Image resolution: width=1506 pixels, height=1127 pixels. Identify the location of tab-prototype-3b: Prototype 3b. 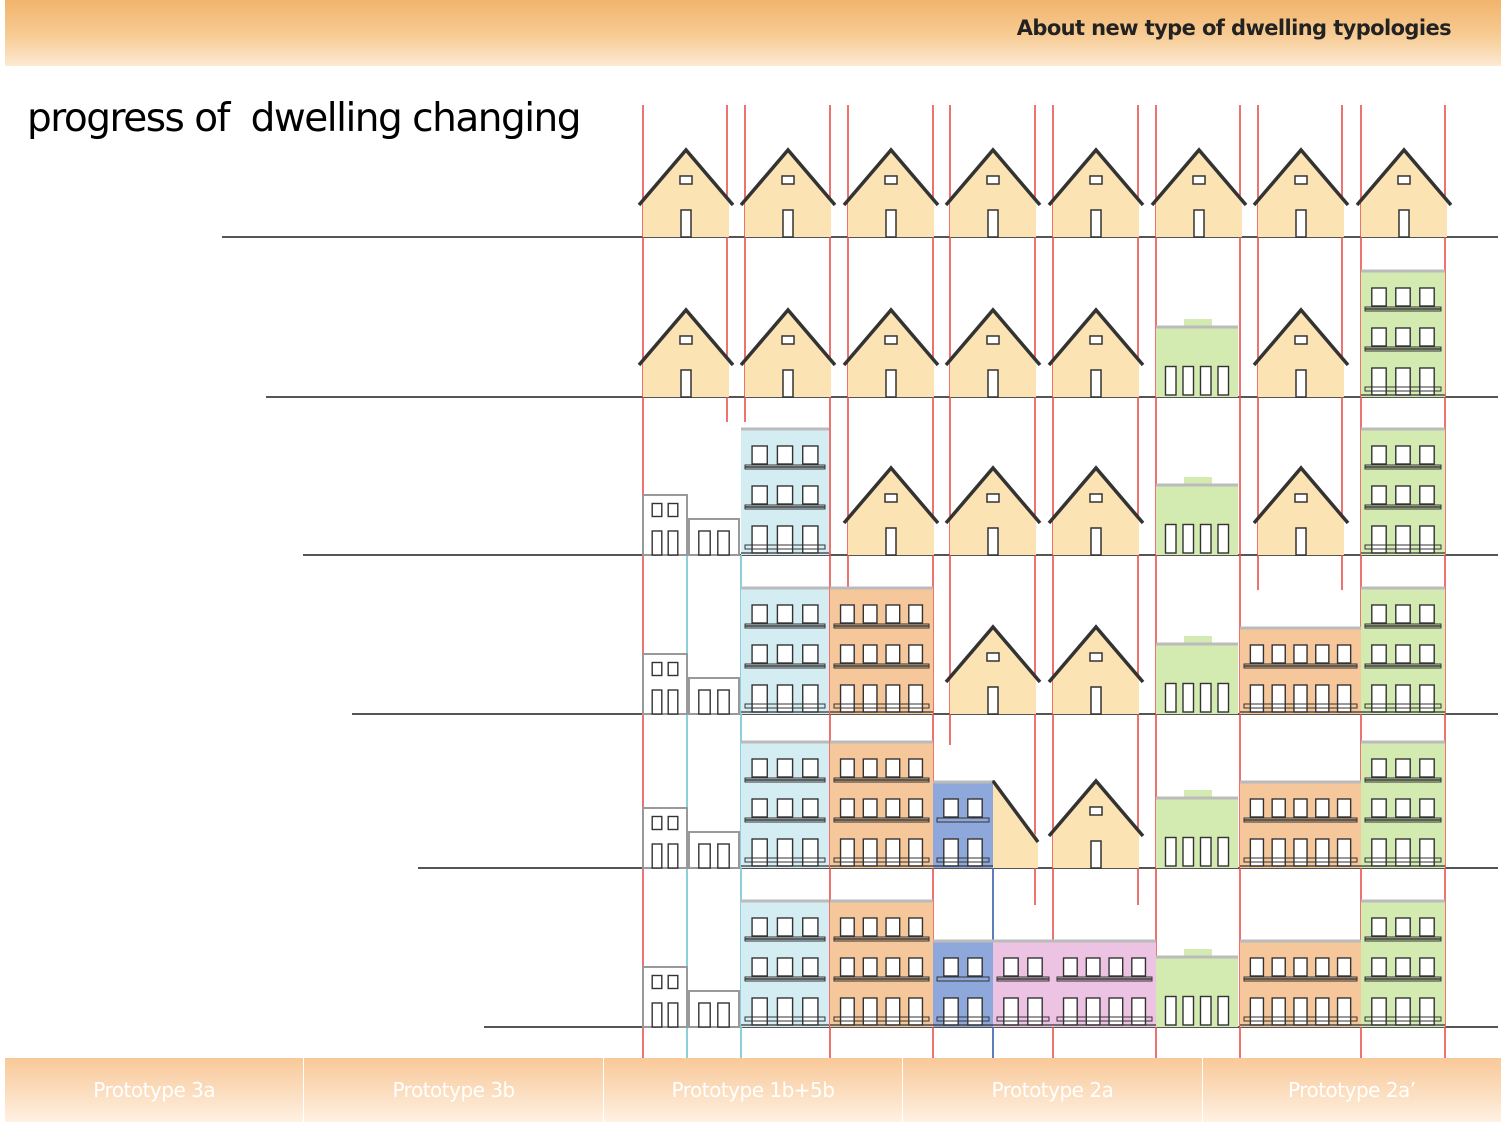
(454, 1090).